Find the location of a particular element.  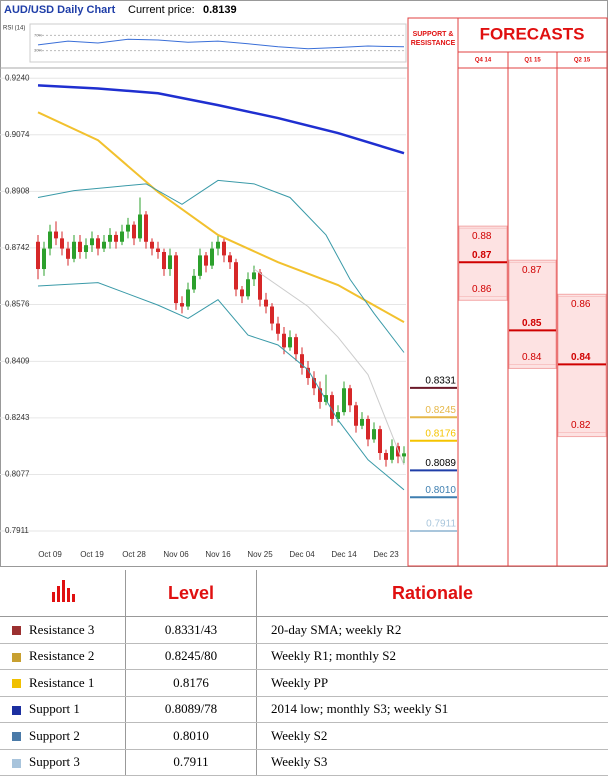

level-cell: 0.8176 is located at coordinates (191, 683).